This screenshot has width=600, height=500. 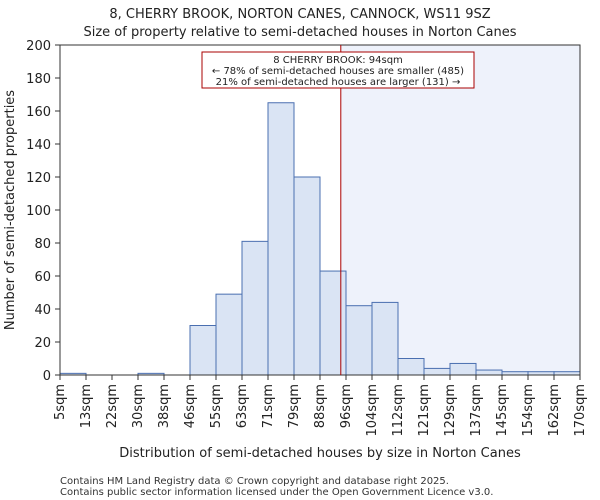 I want to click on bar-137sqm, so click(x=489, y=372).